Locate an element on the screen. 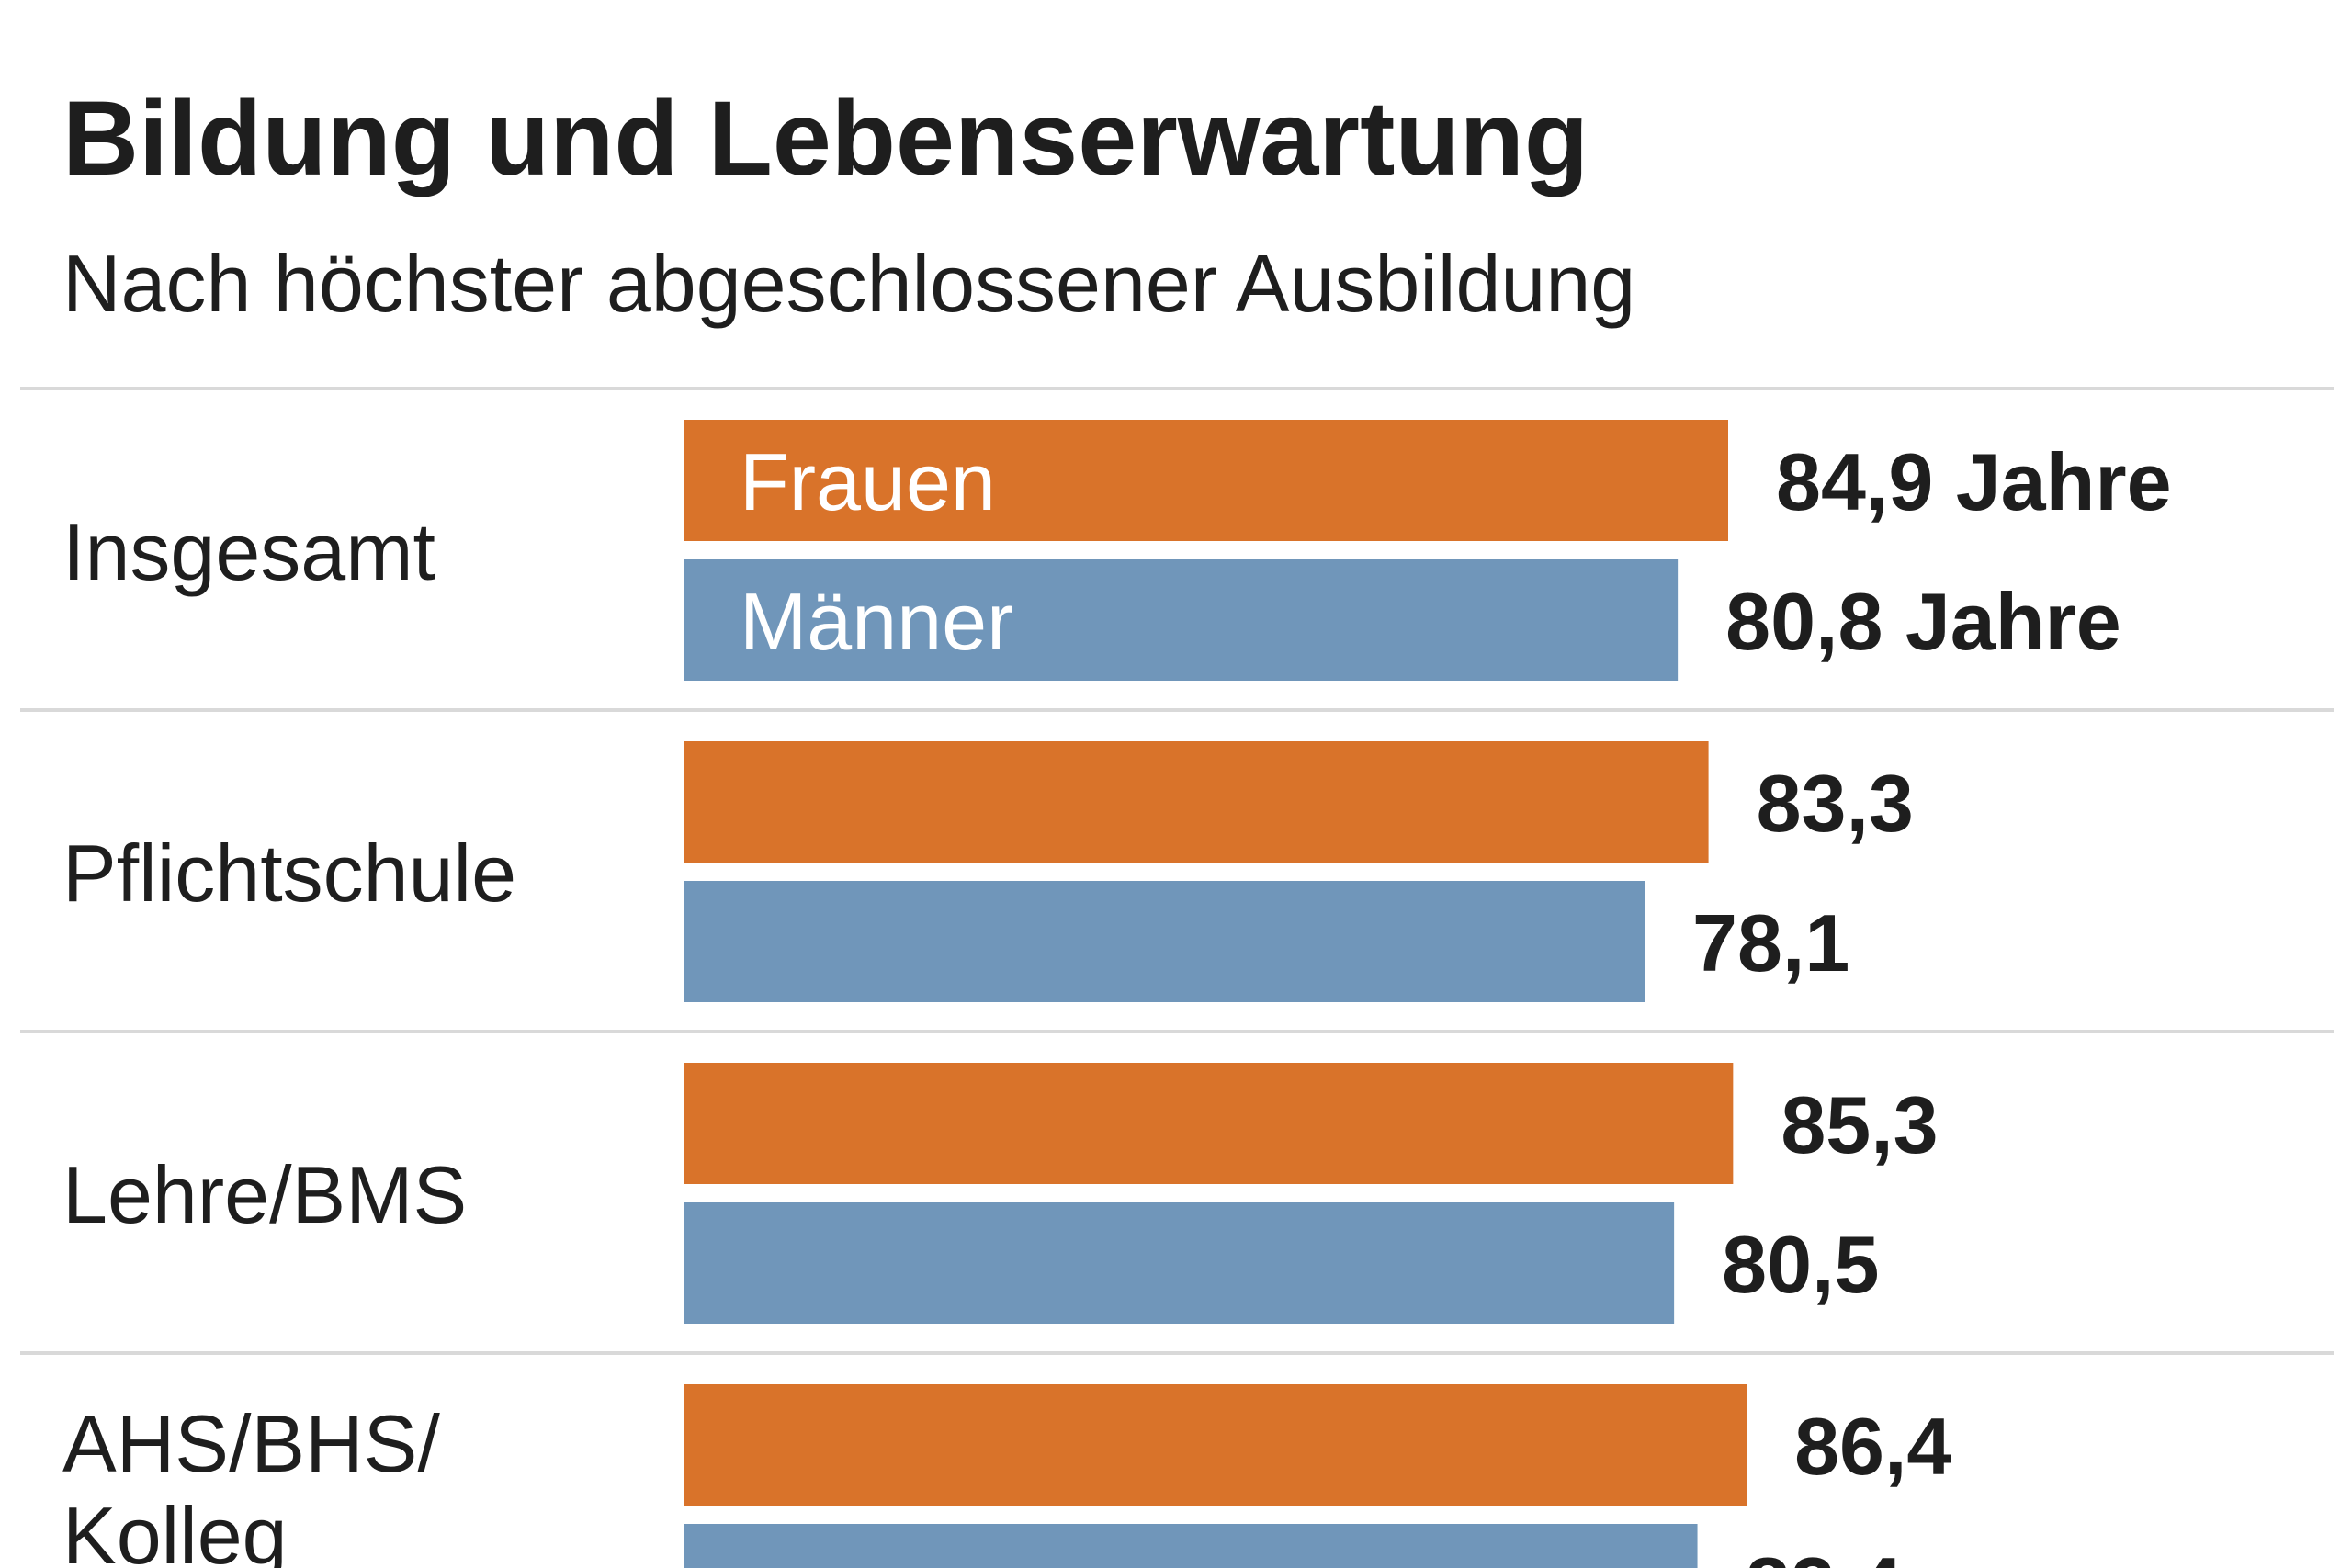  category-label: Pflichtschule is located at coordinates (289, 873).